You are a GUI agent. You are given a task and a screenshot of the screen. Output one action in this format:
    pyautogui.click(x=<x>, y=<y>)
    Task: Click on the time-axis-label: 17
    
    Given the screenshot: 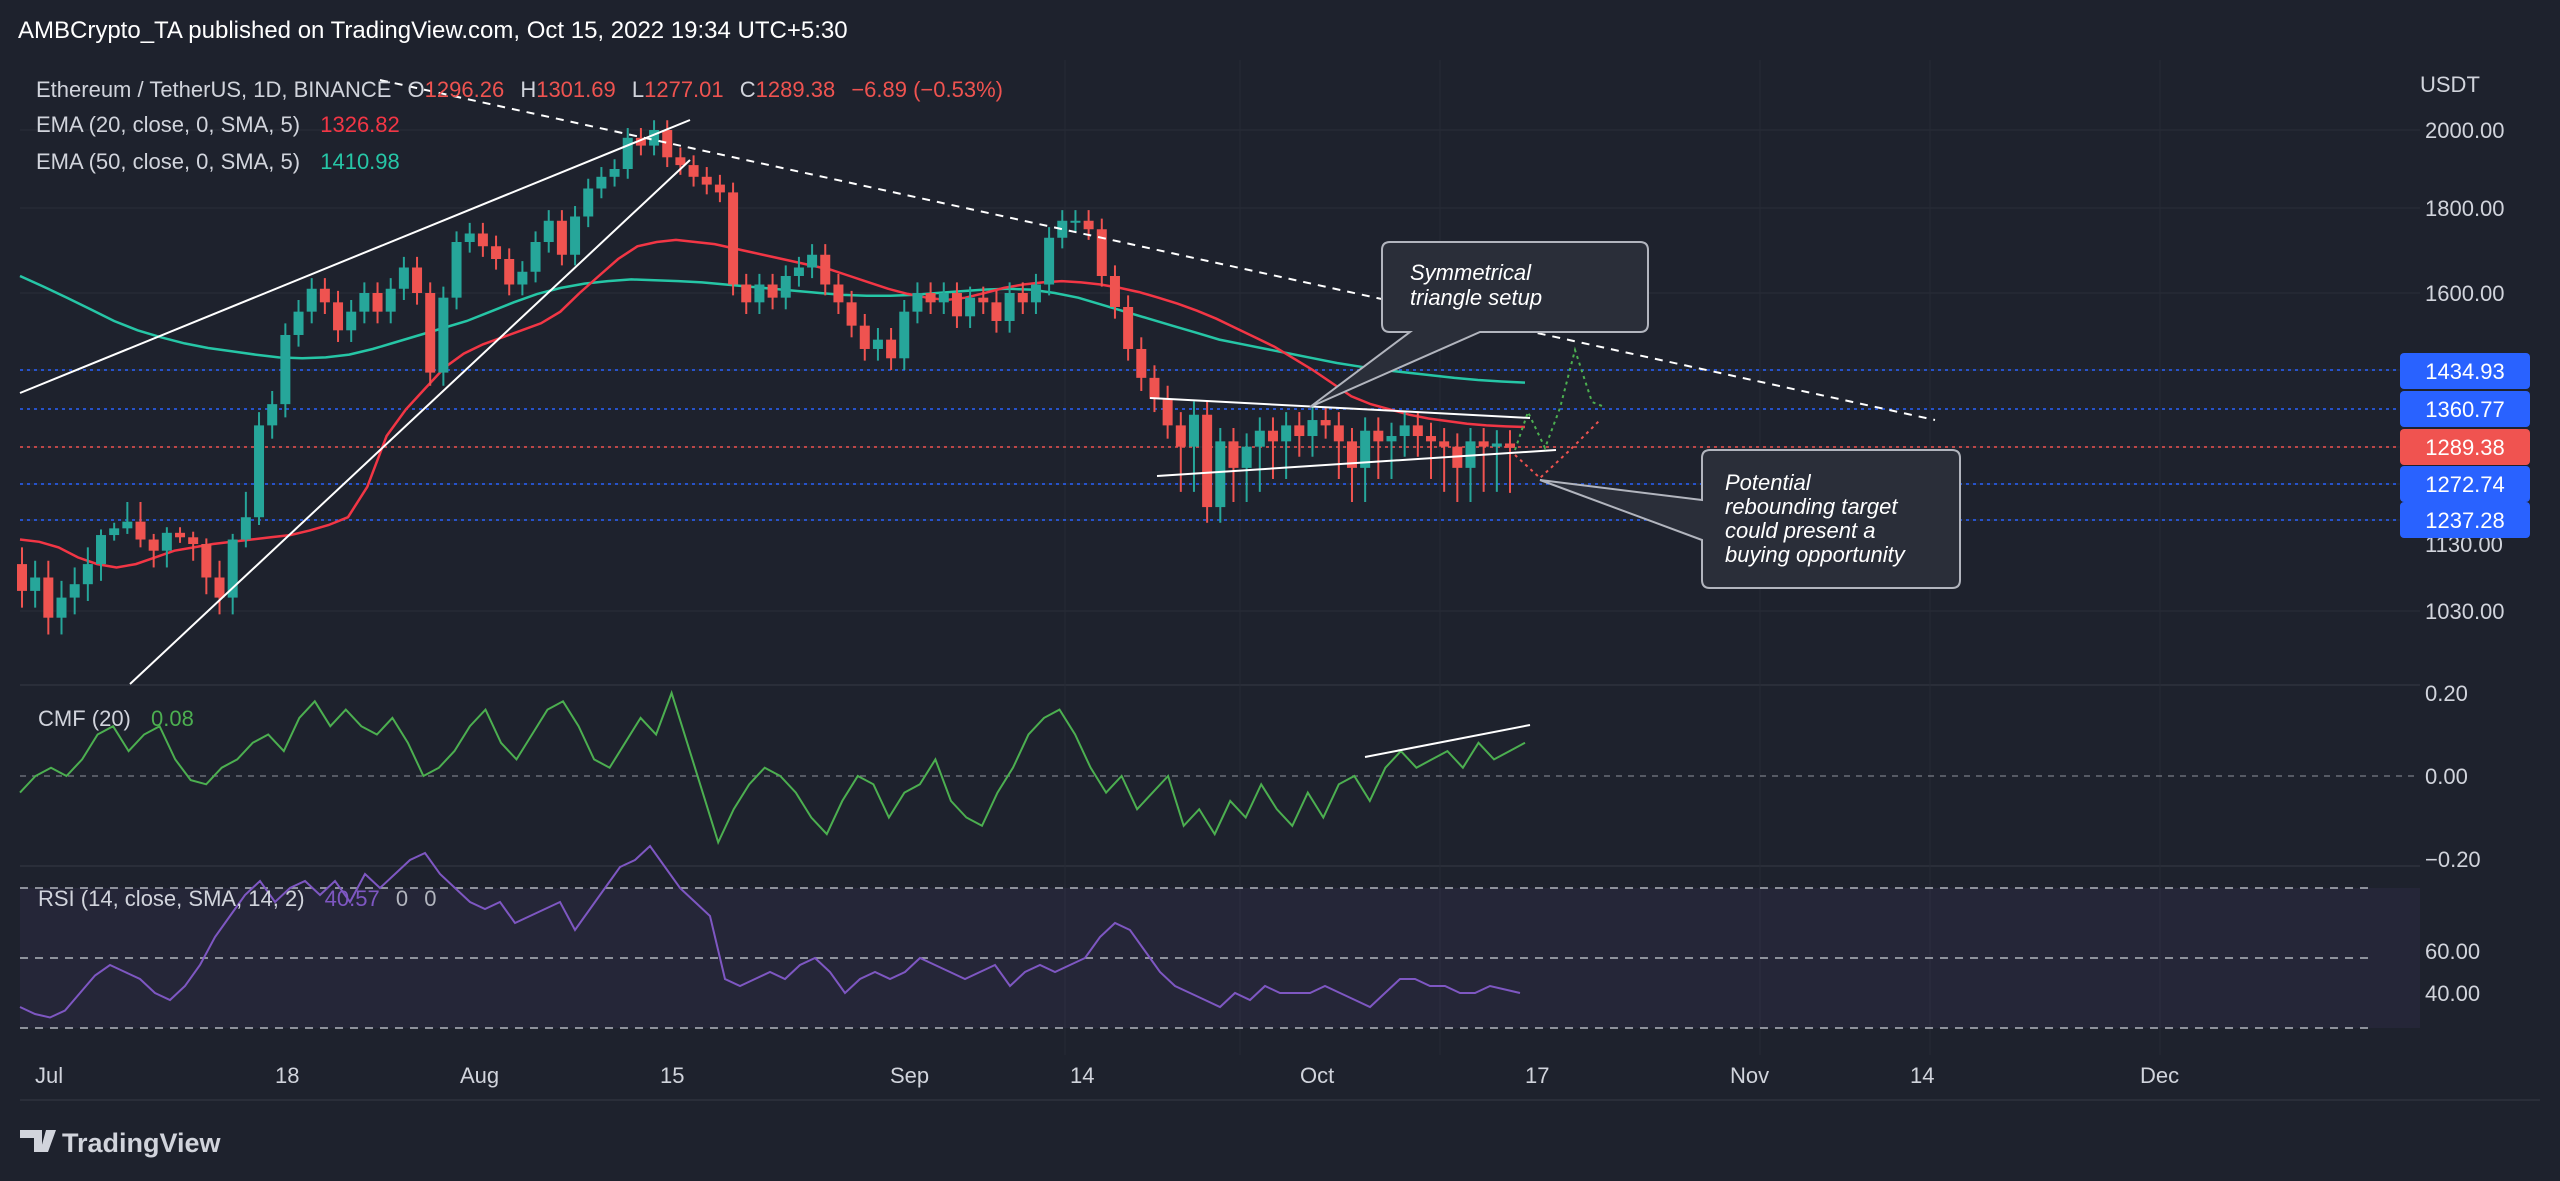 What is the action you would take?
    pyautogui.click(x=1537, y=1075)
    